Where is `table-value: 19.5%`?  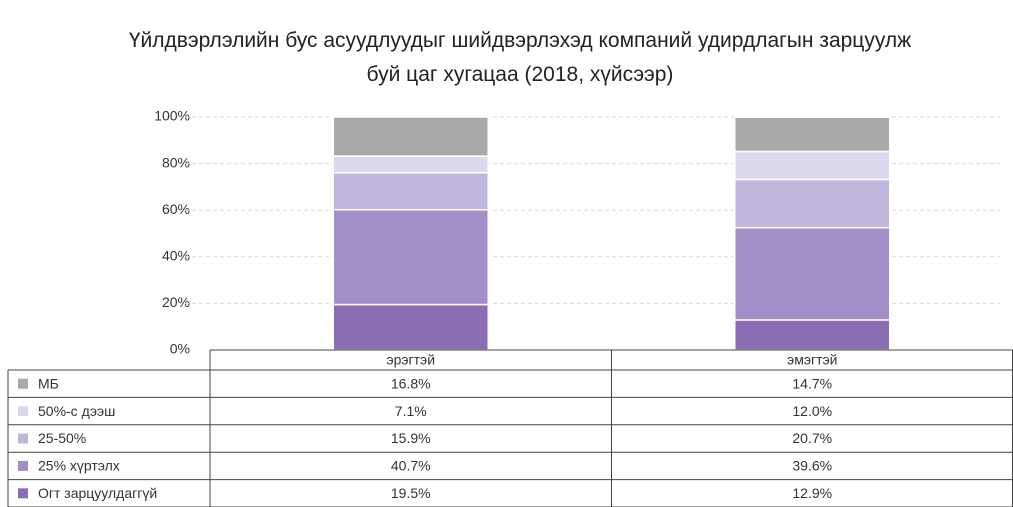
table-value: 19.5% is located at coordinates (411, 493).